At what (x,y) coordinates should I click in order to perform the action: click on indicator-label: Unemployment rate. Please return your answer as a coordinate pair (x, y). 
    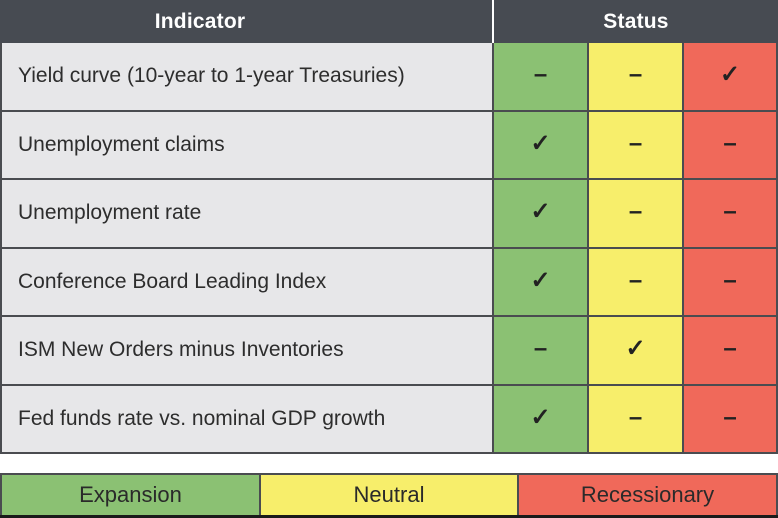
    Looking at the image, I should click on (110, 213).